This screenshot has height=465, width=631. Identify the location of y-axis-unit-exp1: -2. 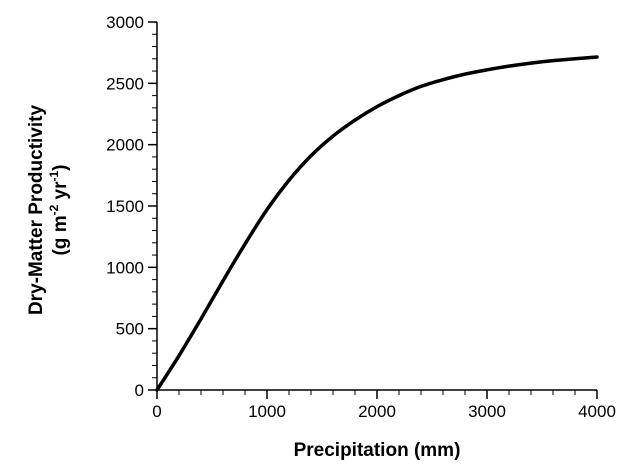
(54, 209).